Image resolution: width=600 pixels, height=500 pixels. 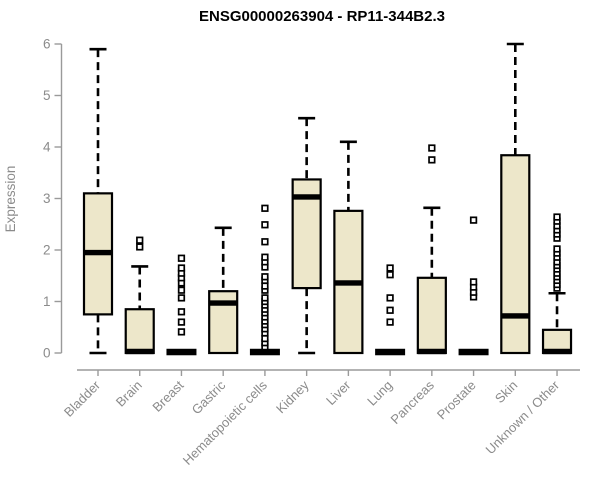 What do you see at coordinates (129, 394) in the screenshot?
I see `x-category-label: Brain` at bounding box center [129, 394].